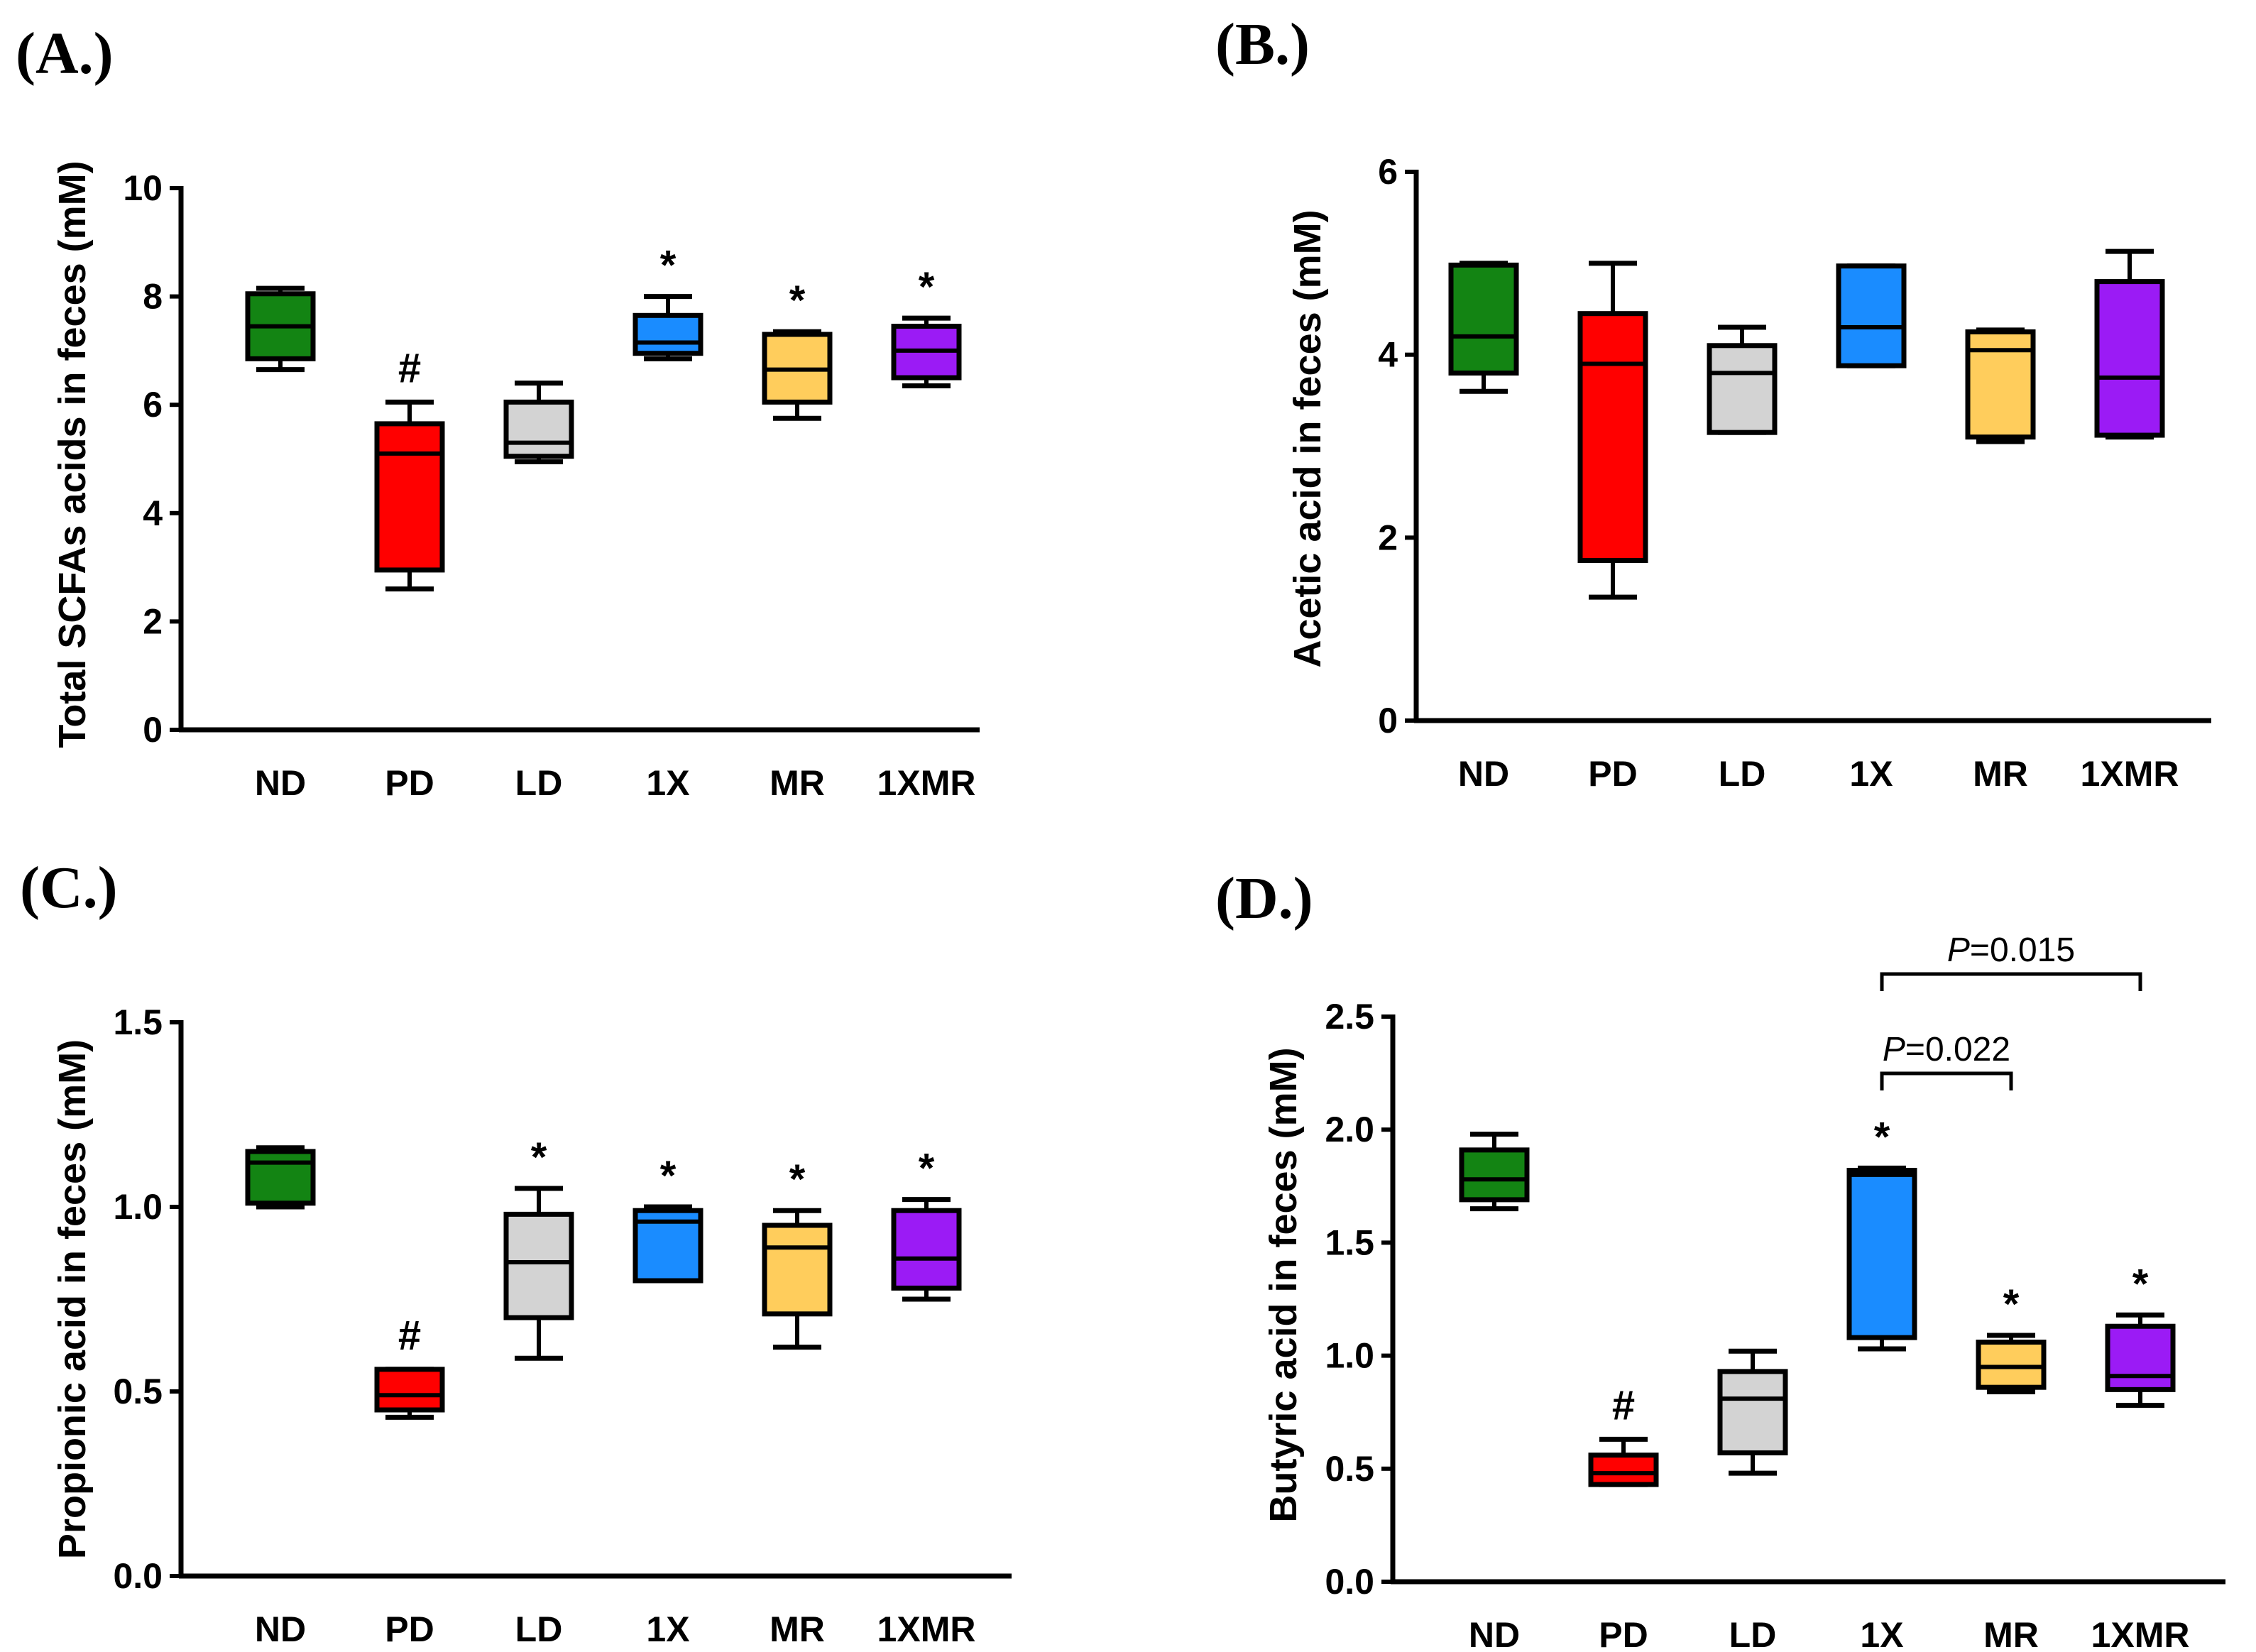 The height and width of the screenshot is (1652, 2256). What do you see at coordinates (153, 621) in the screenshot?
I see `y-tick-label-a: 2` at bounding box center [153, 621].